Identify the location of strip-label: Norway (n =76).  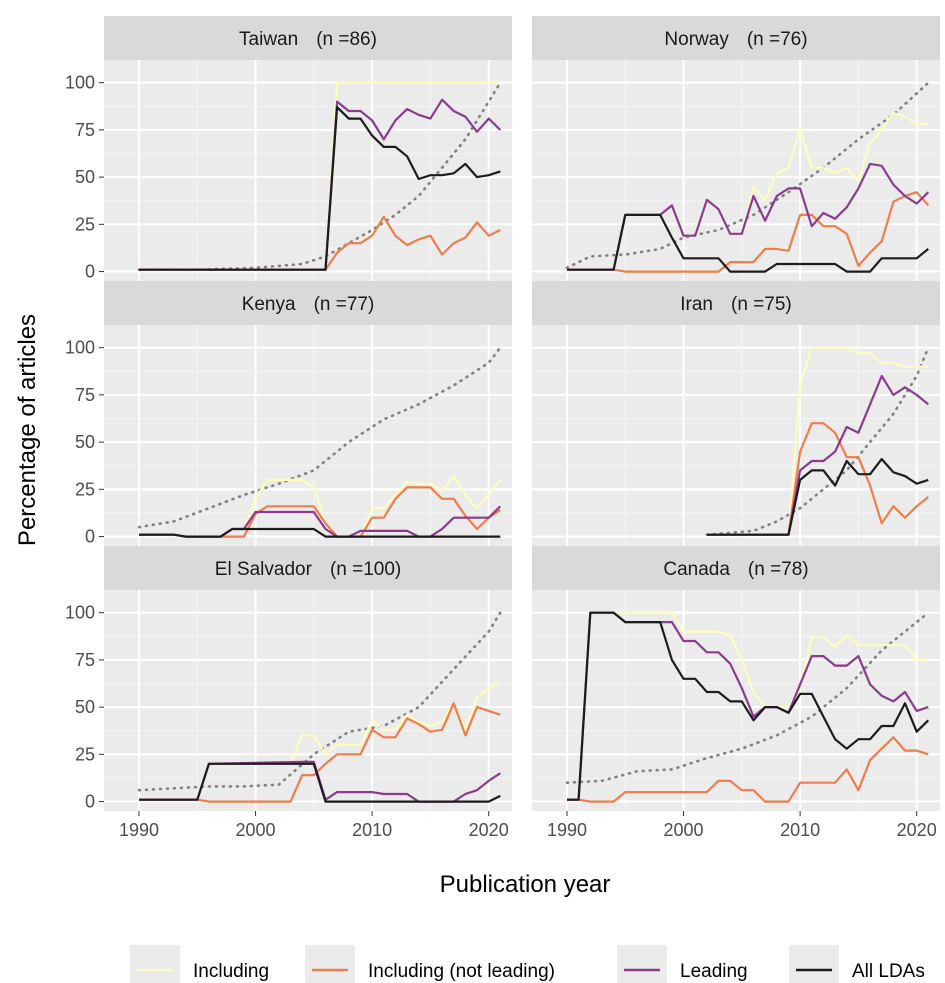
(735, 39).